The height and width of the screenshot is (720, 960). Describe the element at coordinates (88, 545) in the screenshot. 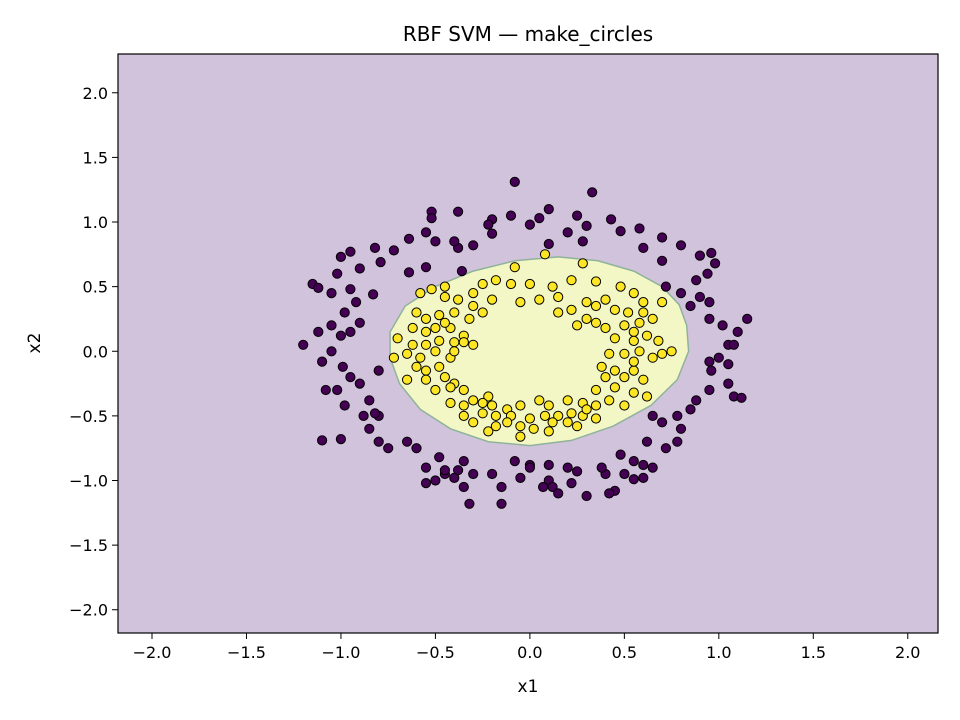

I see `y-tick-label: −1.5` at that location.